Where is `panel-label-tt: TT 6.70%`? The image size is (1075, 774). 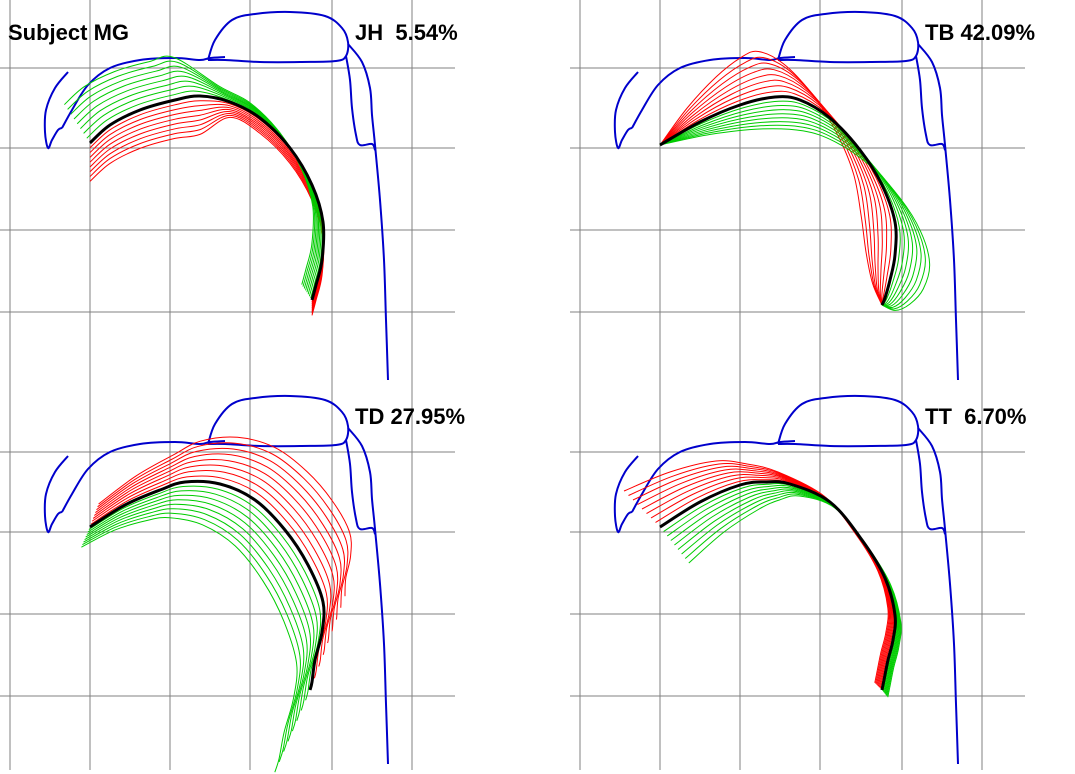 panel-label-tt: TT 6.70% is located at coordinates (975, 416).